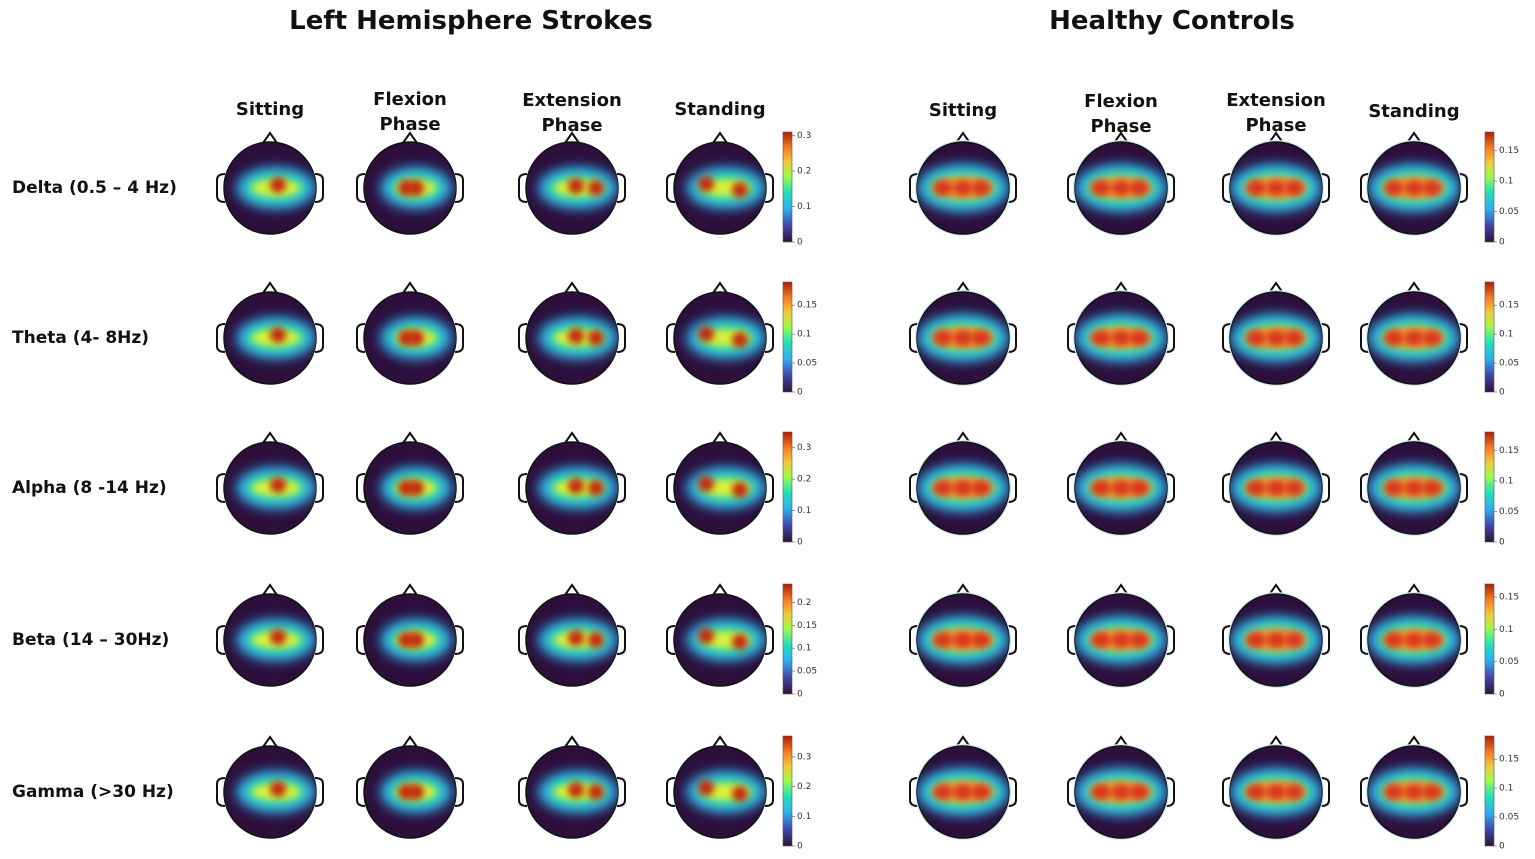  What do you see at coordinates (1172, 21) in the screenshot?
I see `group-title: Healthy Controls` at bounding box center [1172, 21].